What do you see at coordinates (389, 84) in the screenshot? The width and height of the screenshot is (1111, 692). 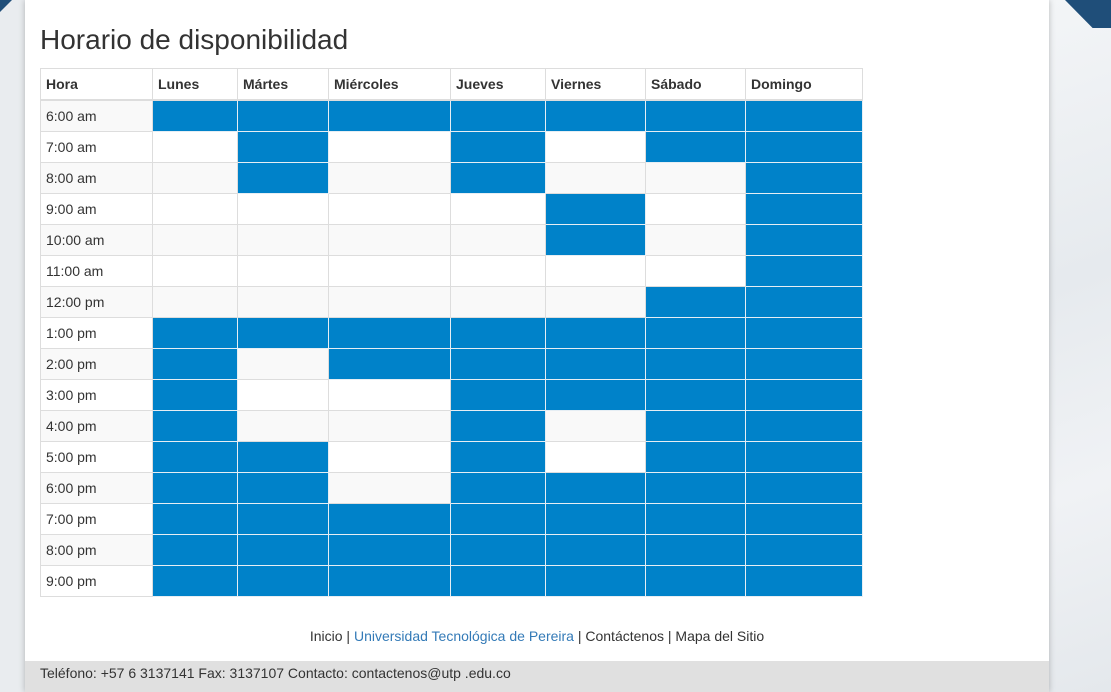 I see `column-header-3: Miércoles` at bounding box center [389, 84].